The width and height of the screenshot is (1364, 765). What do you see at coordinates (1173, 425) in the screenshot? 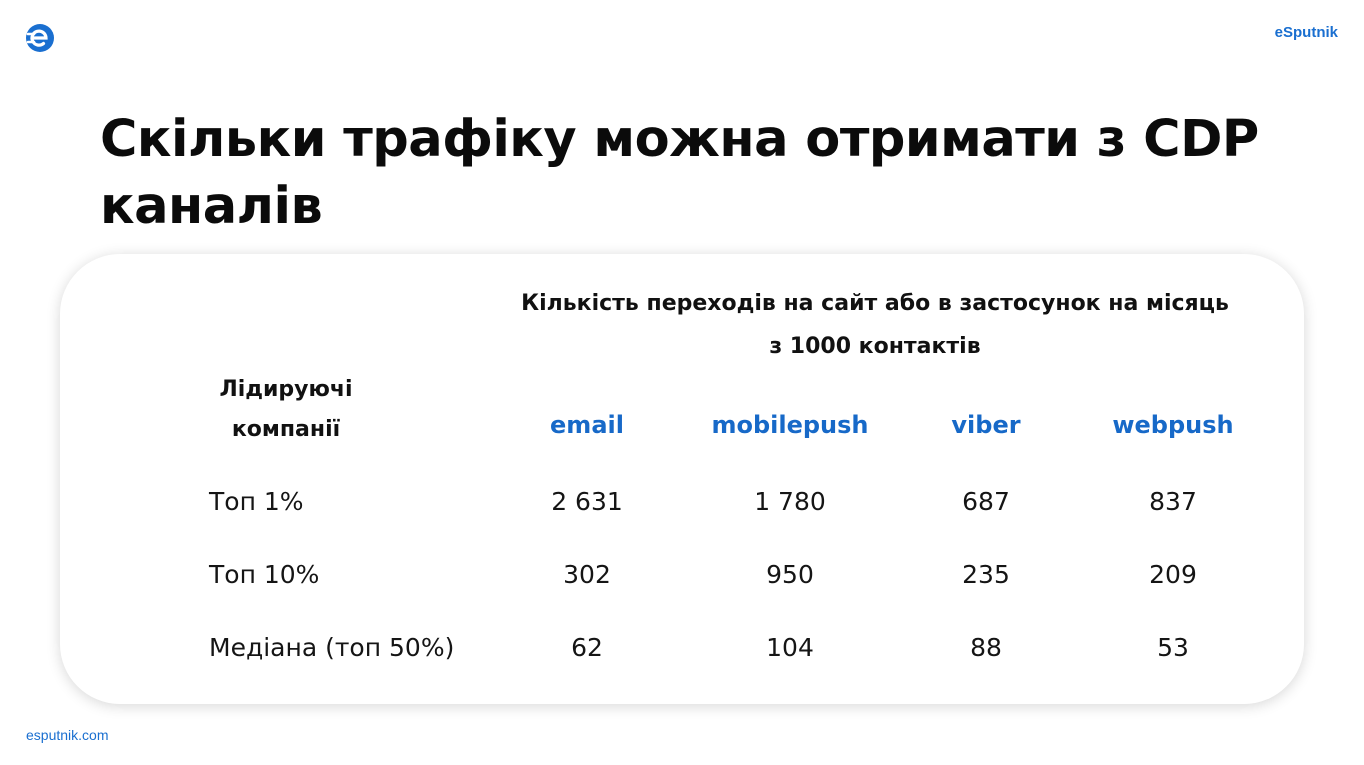
I see `column-header-webpush: webpush` at bounding box center [1173, 425].